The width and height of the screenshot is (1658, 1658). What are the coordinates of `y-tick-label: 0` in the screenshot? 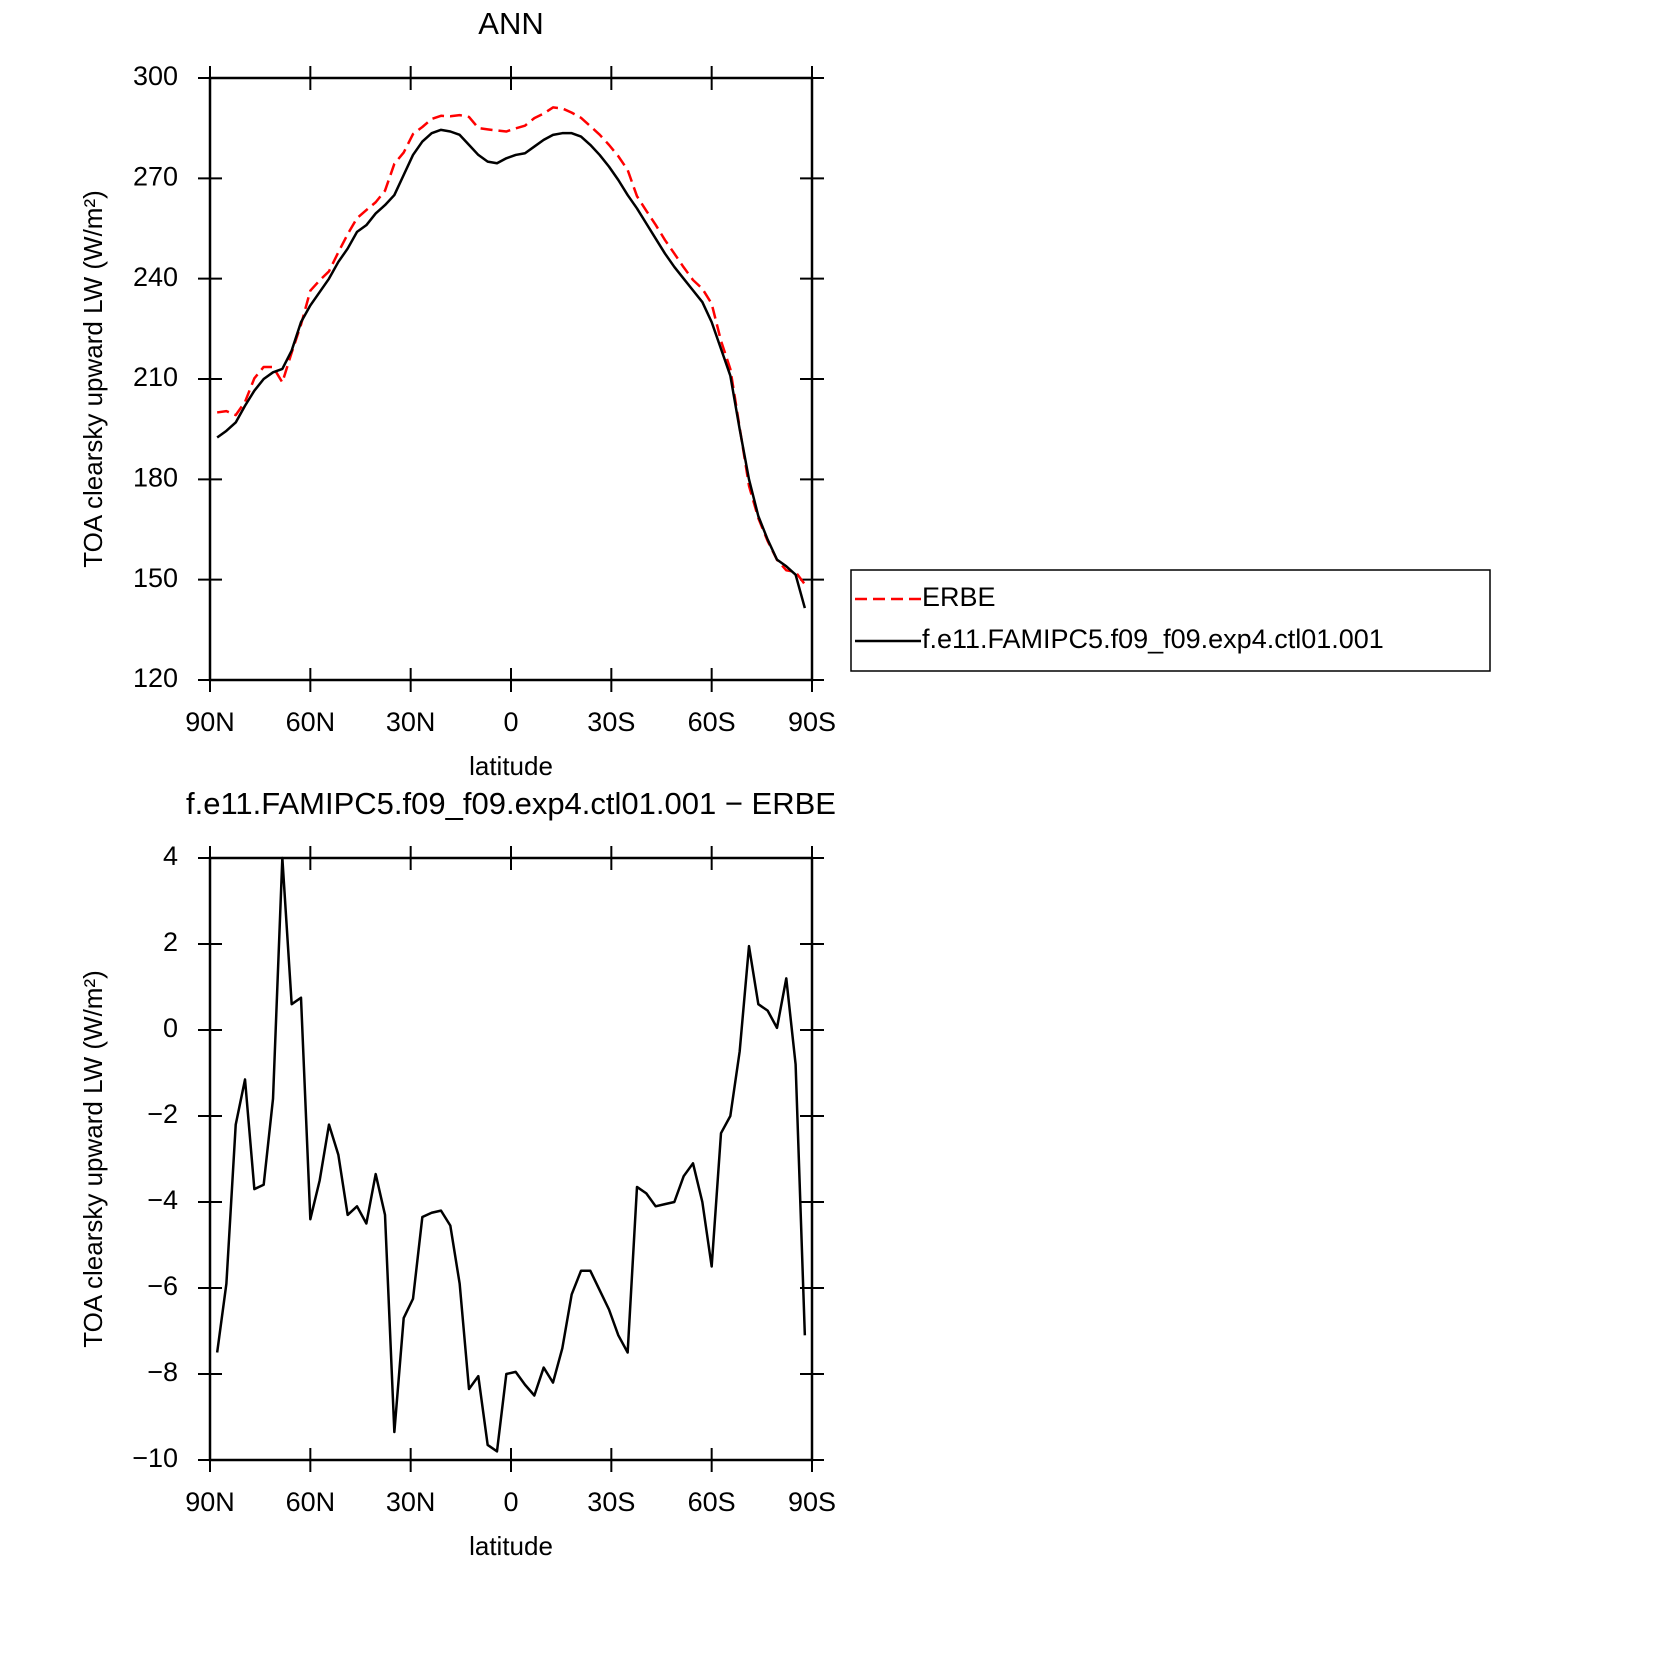 It's located at (170, 1028).